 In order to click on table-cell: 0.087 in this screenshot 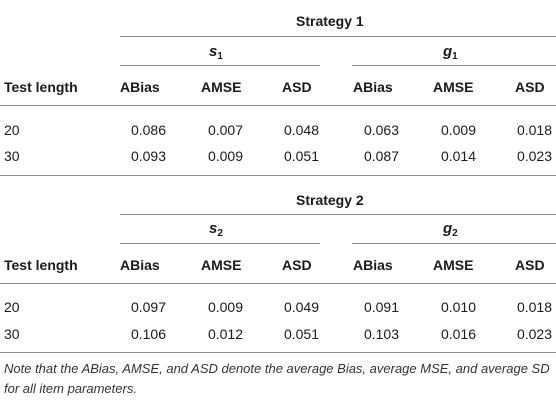, I will do `click(381, 156)`.